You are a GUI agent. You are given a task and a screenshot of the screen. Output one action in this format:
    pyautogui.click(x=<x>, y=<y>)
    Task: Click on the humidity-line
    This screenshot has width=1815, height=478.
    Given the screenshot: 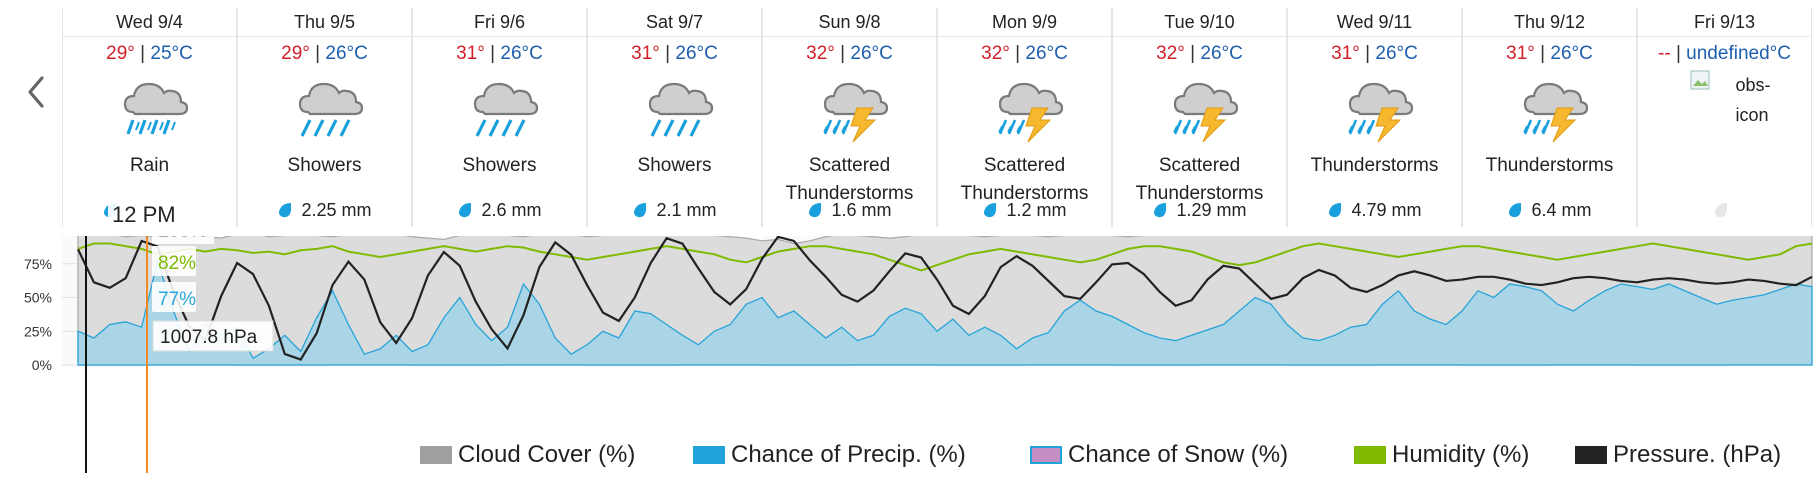 What is the action you would take?
    pyautogui.click(x=945, y=257)
    